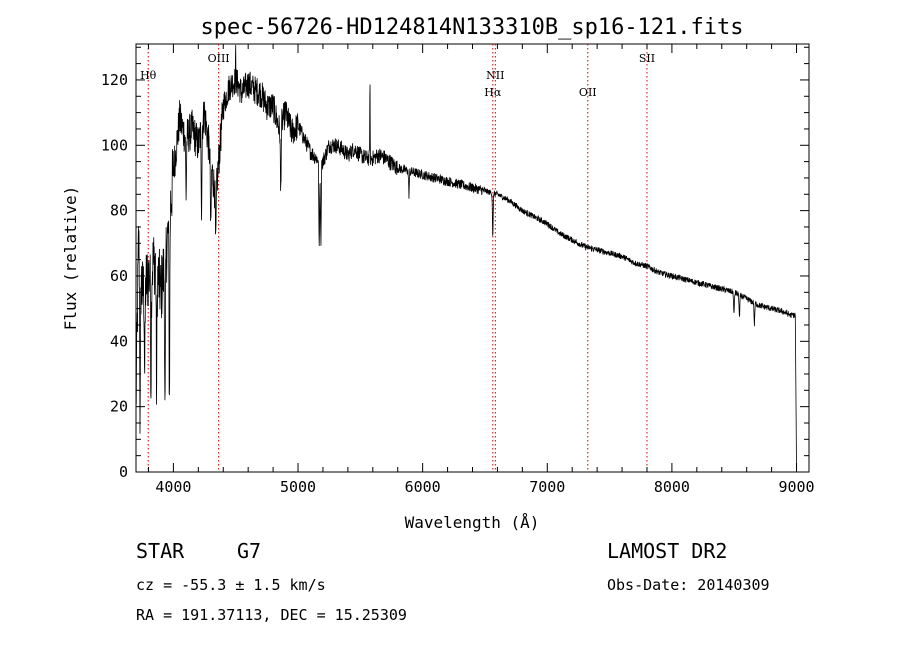 Image resolution: width=900 pixels, height=650 pixels. Describe the element at coordinates (493, 92) in the screenshot. I see `spectral-line-label: Hα` at that location.